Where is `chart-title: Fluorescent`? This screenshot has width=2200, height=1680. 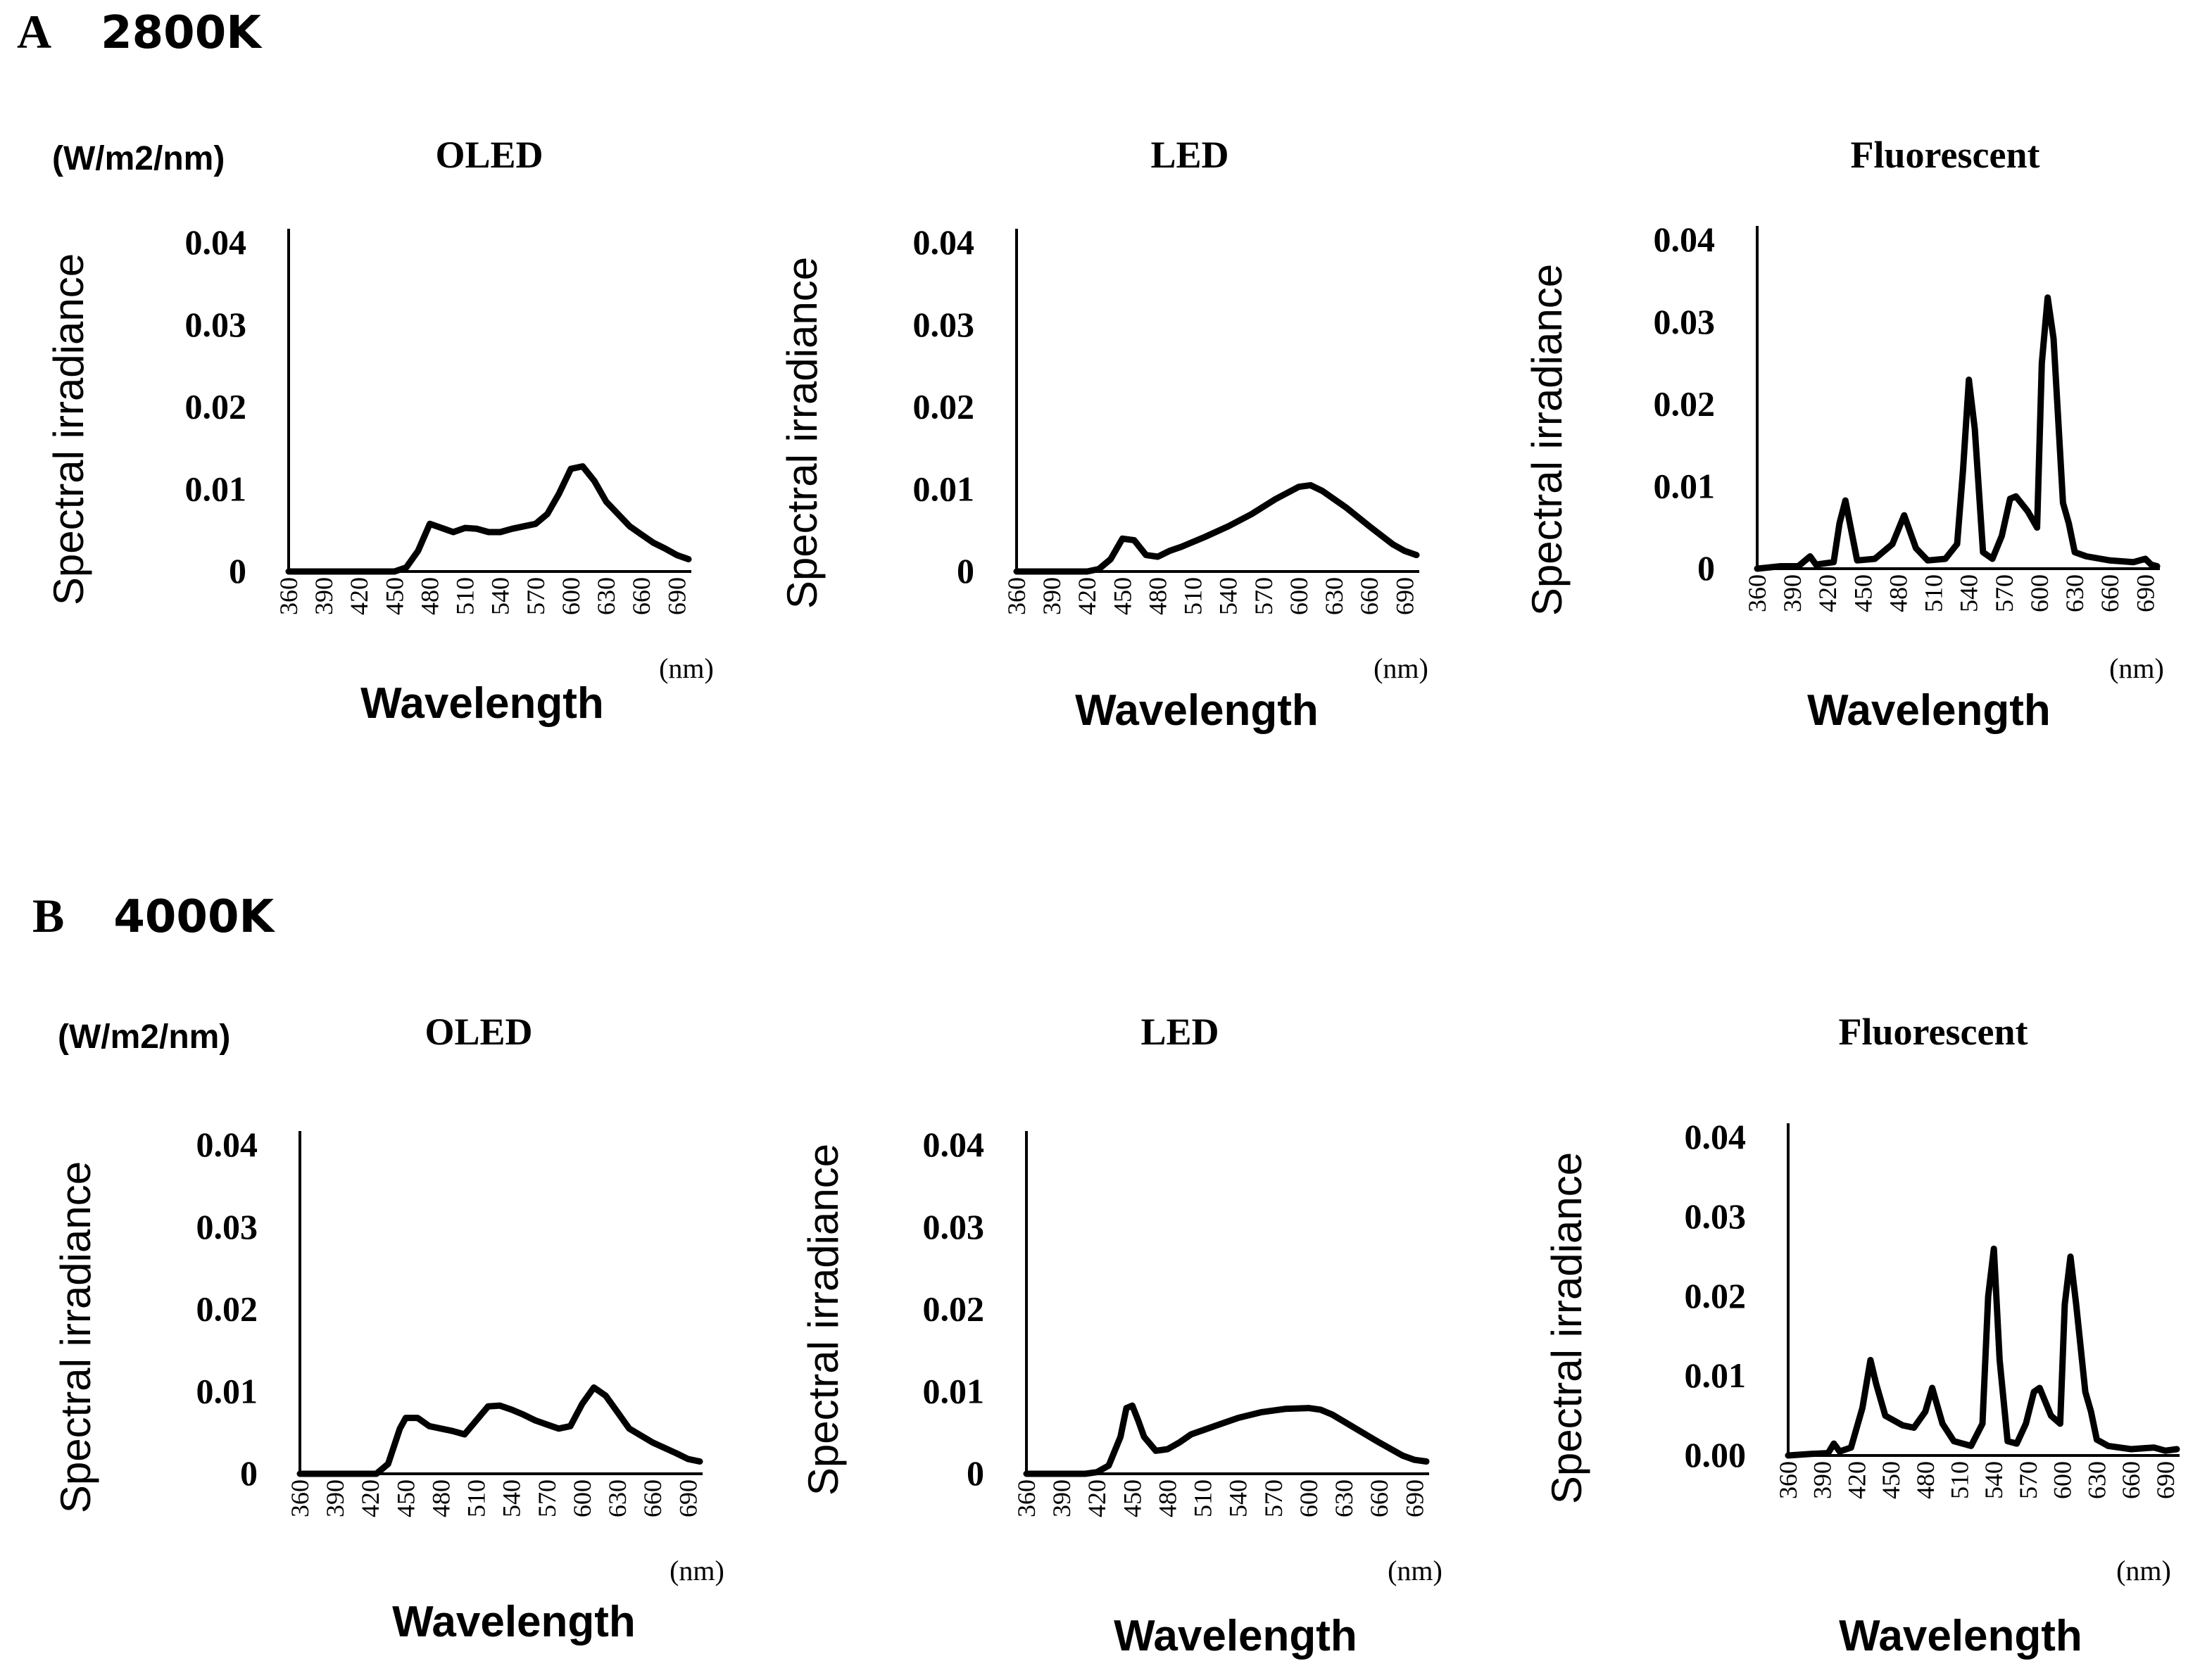 chart-title: Fluorescent is located at coordinates (1933, 1032).